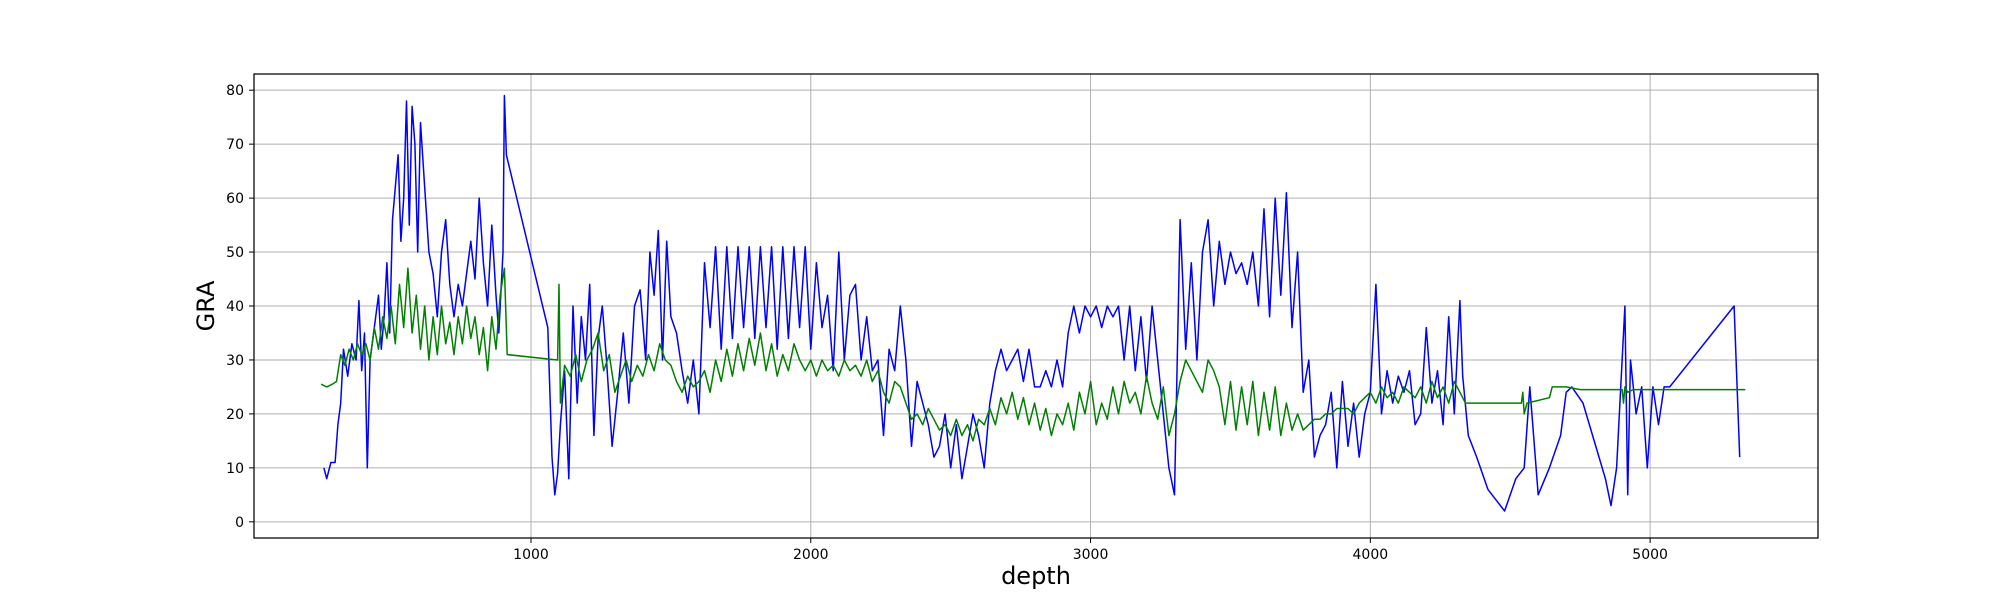  Describe the element at coordinates (235, 415) in the screenshot. I see `y-tick-label: 20` at that location.